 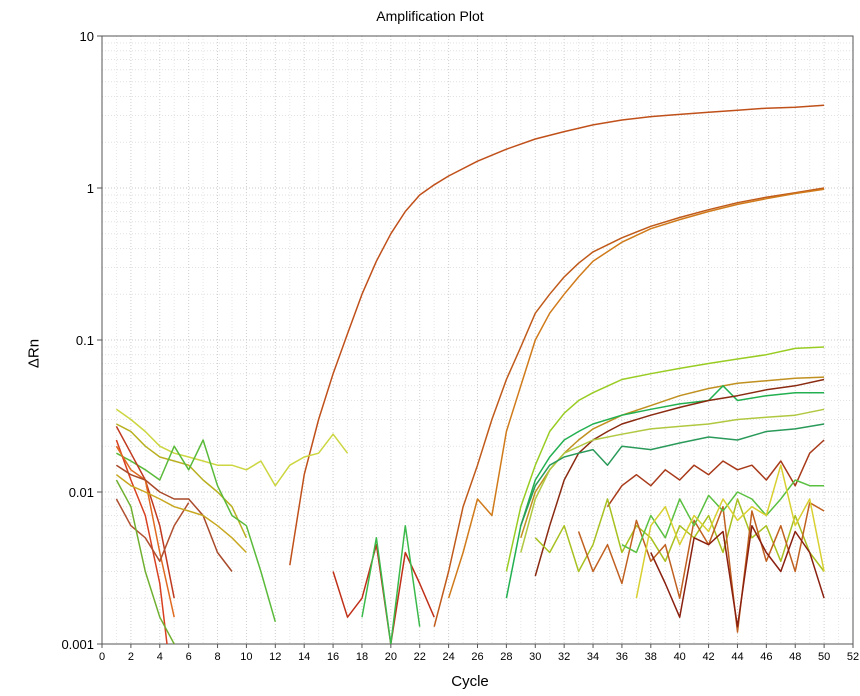 What do you see at coordinates (477, 657) in the screenshot?
I see `x-tick-label: 26` at bounding box center [477, 657].